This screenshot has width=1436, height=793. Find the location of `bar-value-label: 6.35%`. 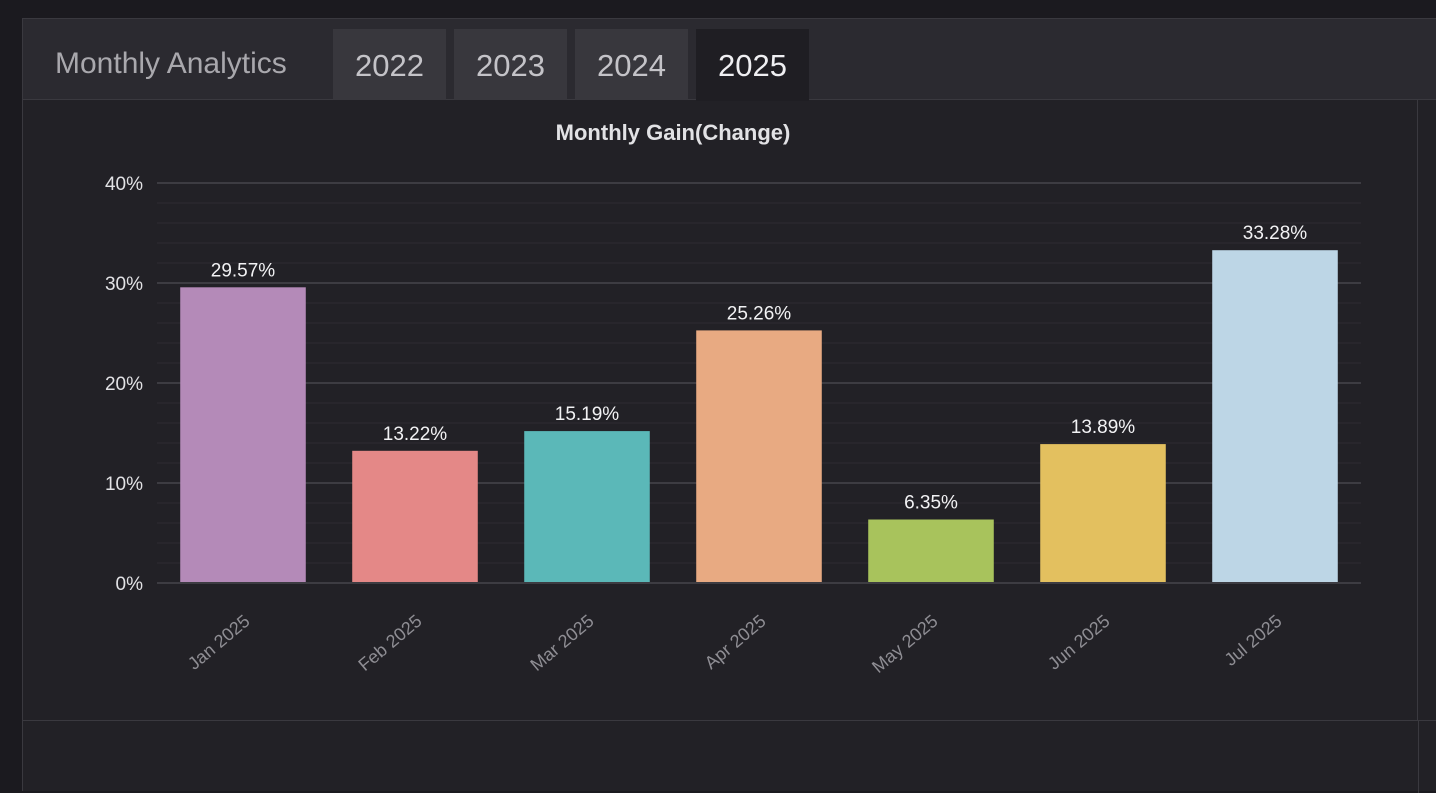

bar-value-label: 6.35% is located at coordinates (931, 503).